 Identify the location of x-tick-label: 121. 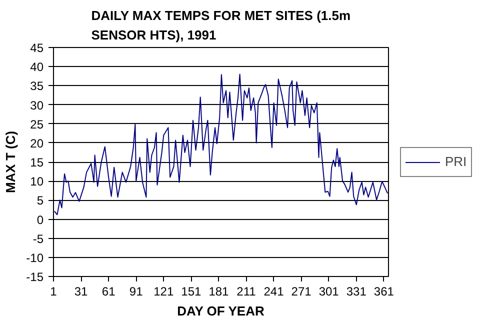
(164, 291).